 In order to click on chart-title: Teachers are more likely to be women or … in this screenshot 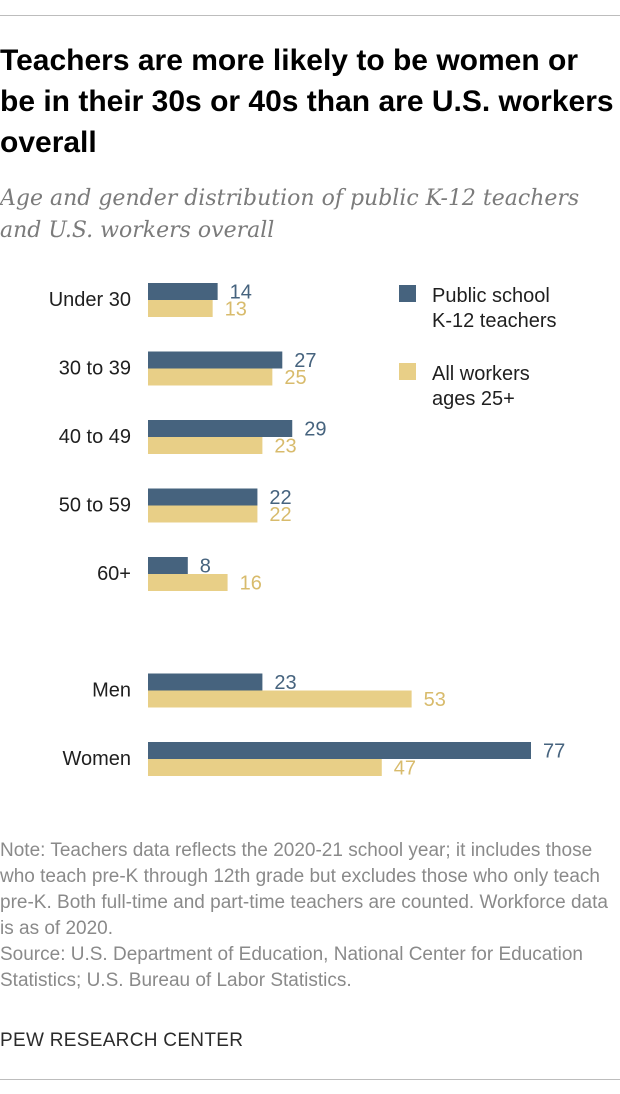, I will do `click(307, 101)`.